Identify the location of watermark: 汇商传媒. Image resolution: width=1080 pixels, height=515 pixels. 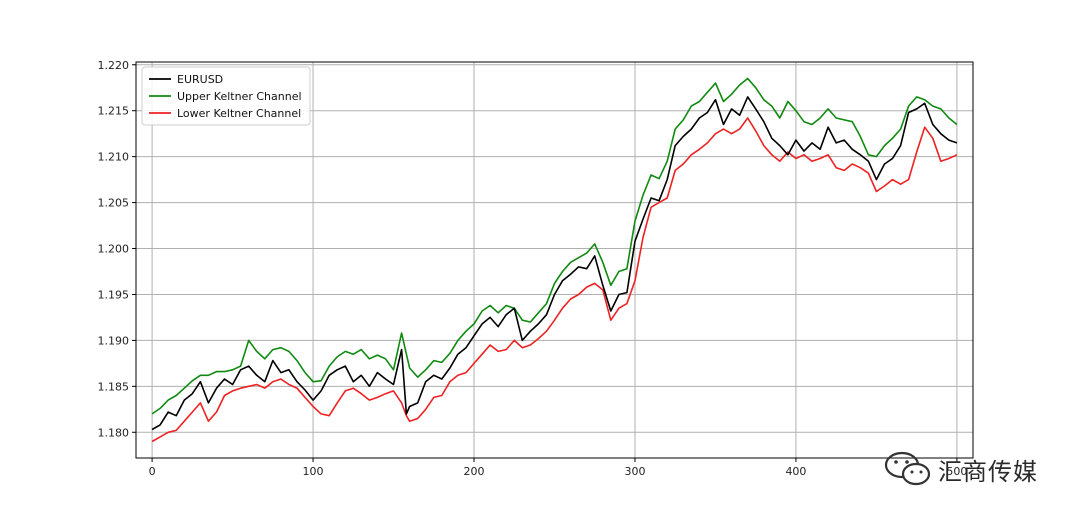
(970, 468).